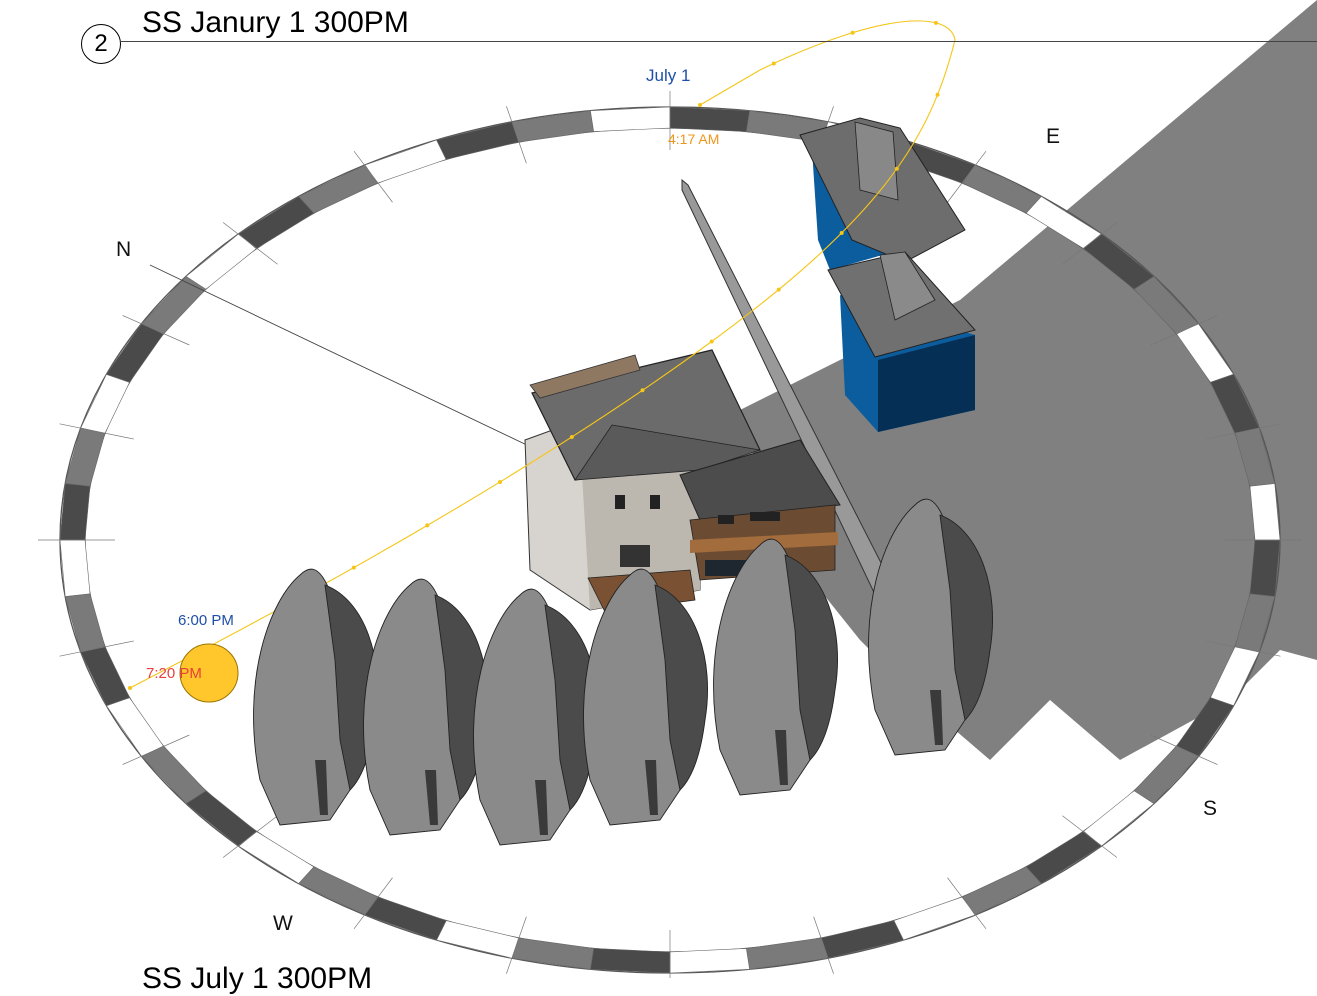 This screenshot has height=996, width=1317. Describe the element at coordinates (275, 22) in the screenshot. I see `view-title: SS Janury 1 300PM` at that location.